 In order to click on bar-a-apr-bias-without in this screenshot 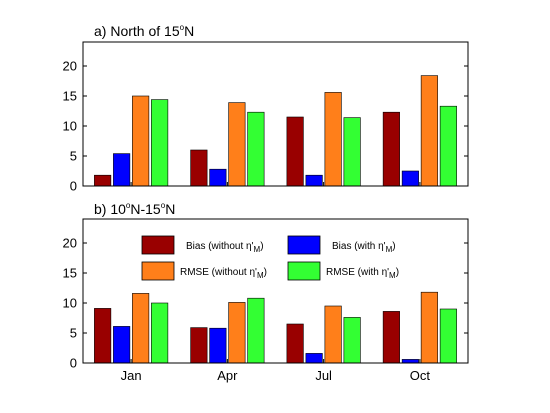, I will do `click(199, 168)`.